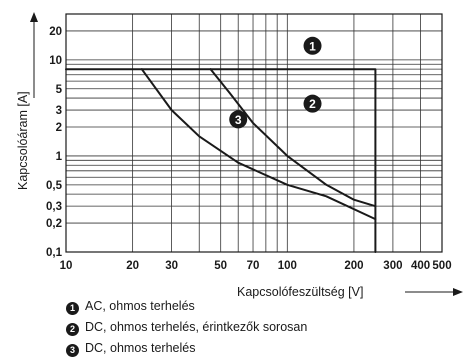 The image size is (464, 363). Describe the element at coordinates (171, 266) in the screenshot. I see `x-tick-label: 30` at that location.